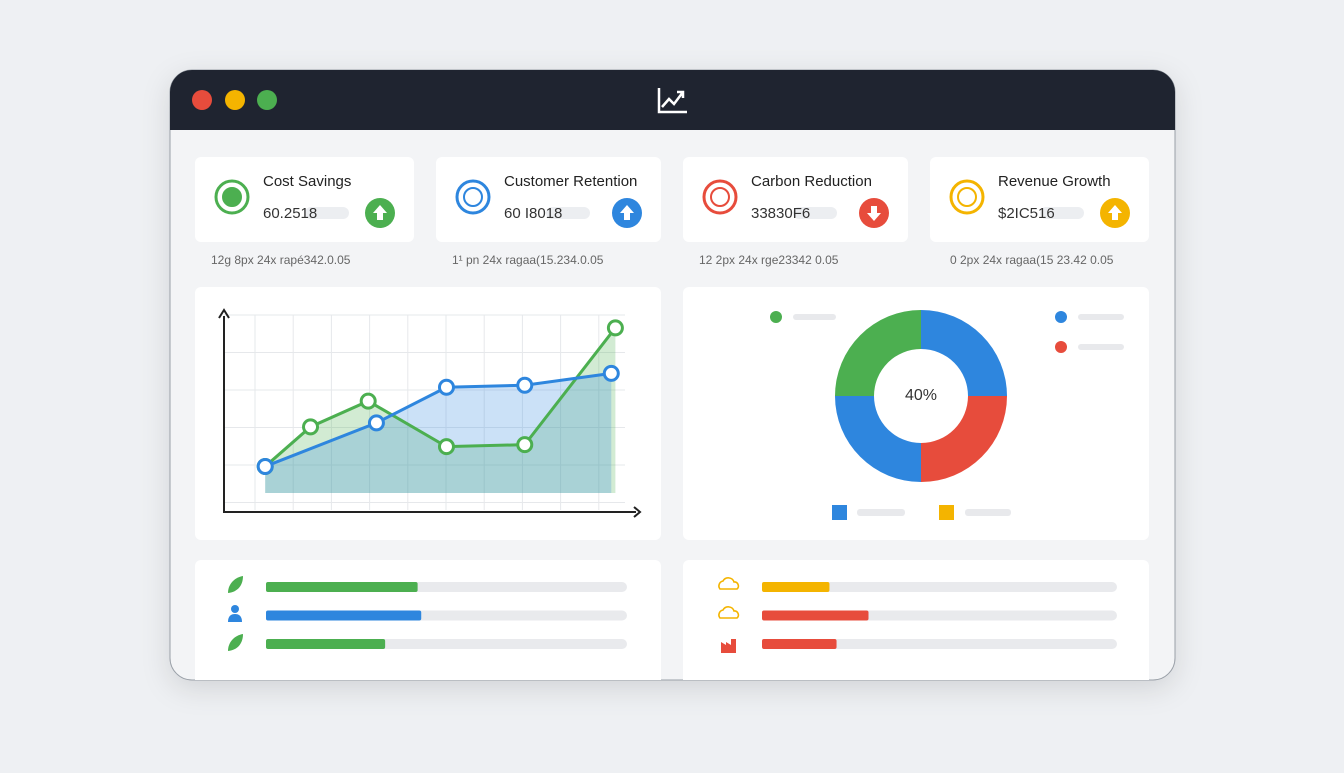 The width and height of the screenshot is (1344, 773). Describe the element at coordinates (769, 260) in the screenshot. I see `kpi-caption: 12 2px 24x rge23342 0.05` at that location.